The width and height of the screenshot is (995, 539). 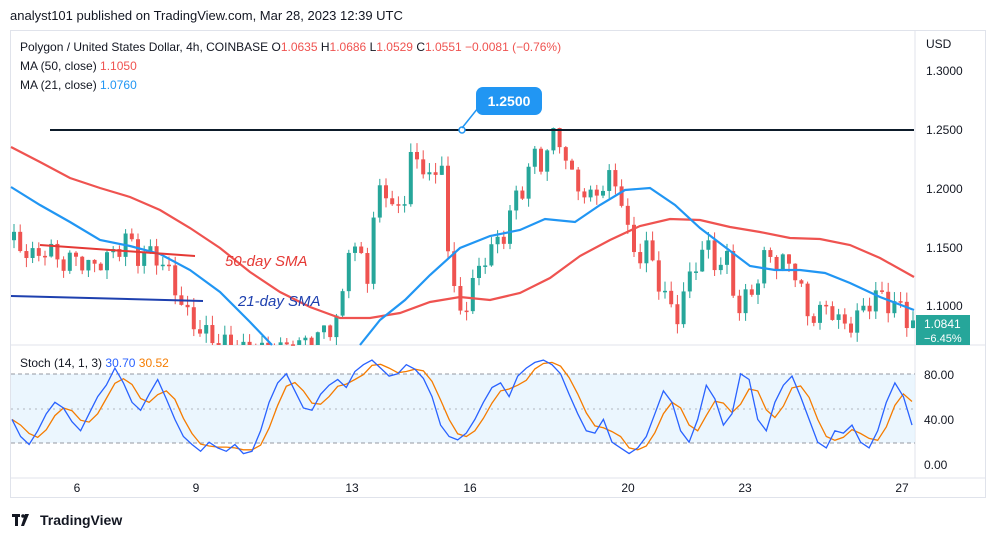 I want to click on legend-ma21-row: MA (21, close) 1.0760, so click(x=290, y=85).